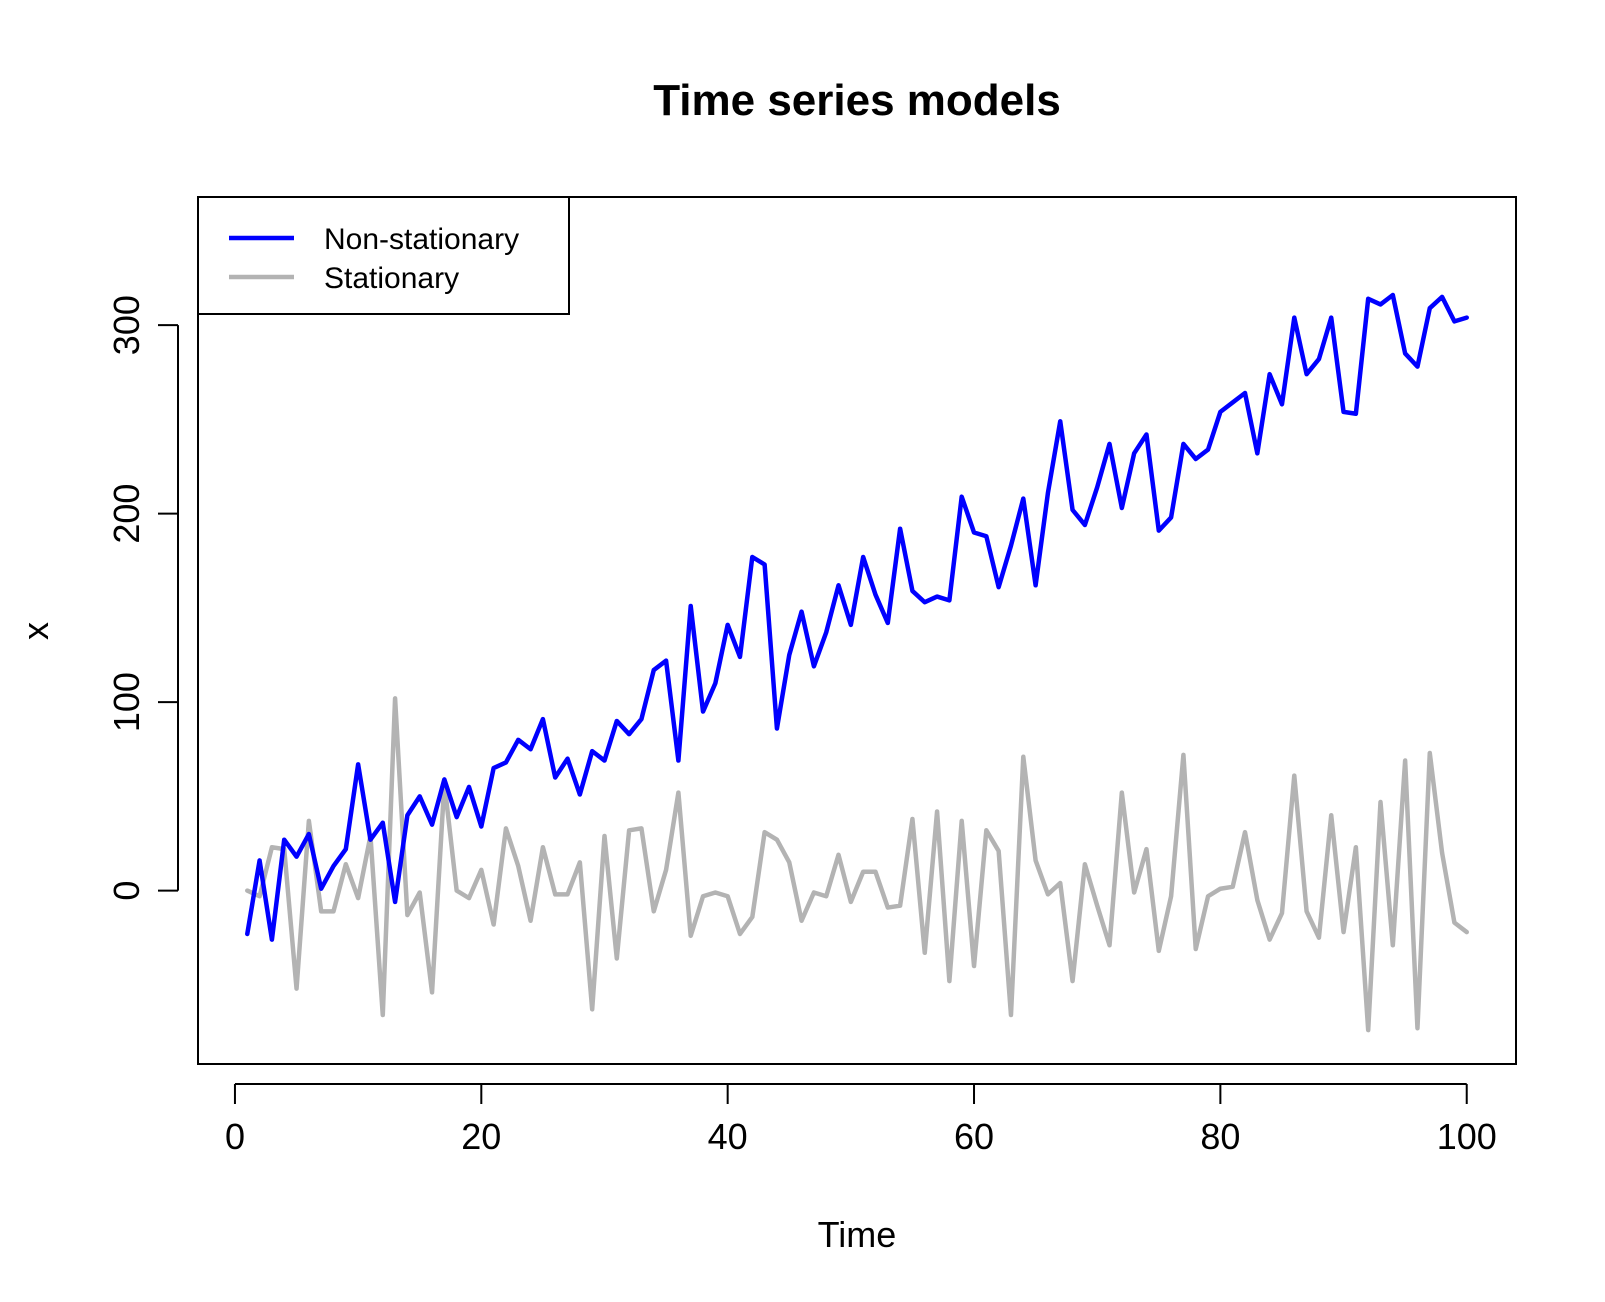 The width and height of the screenshot is (1605, 1302). I want to click on y-tick-label: 100, so click(126, 702).